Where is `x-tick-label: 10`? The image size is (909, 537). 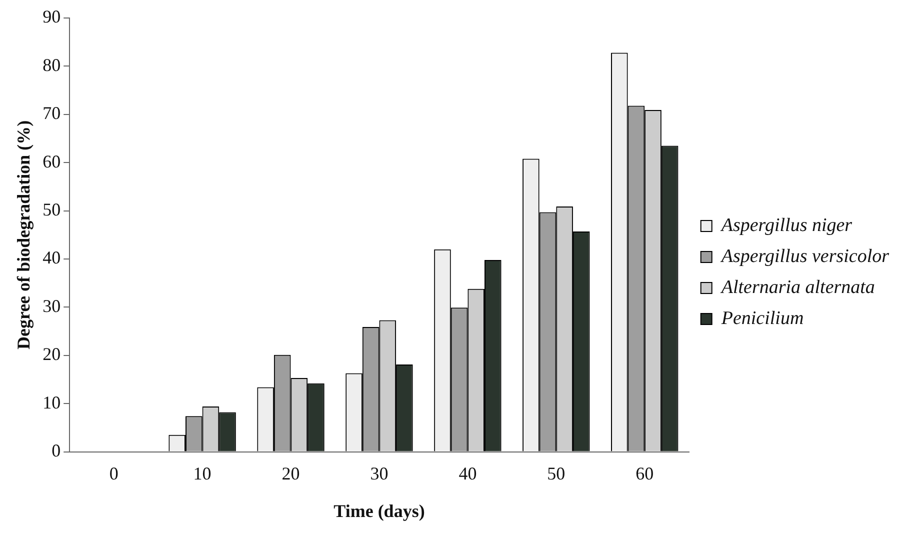 x-tick-label: 10 is located at coordinates (202, 473).